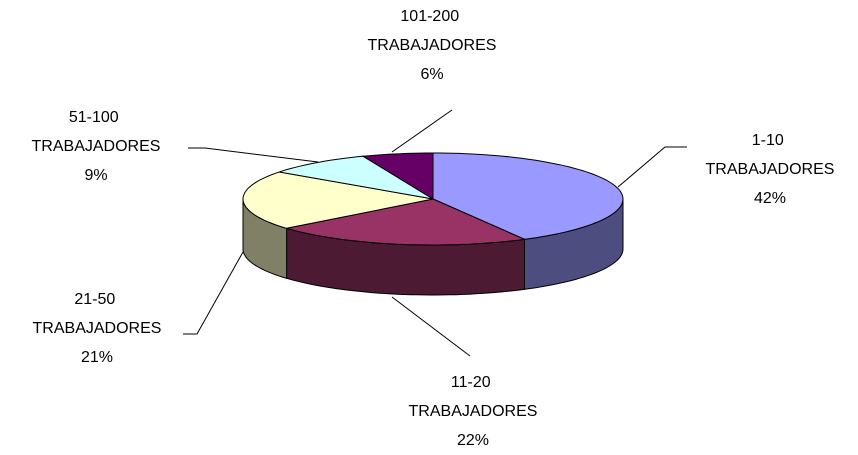 Image resolution: width=858 pixels, height=455 pixels. Describe the element at coordinates (473, 397) in the screenshot. I see `category-label: 11-20 TRABAJADORES` at that location.